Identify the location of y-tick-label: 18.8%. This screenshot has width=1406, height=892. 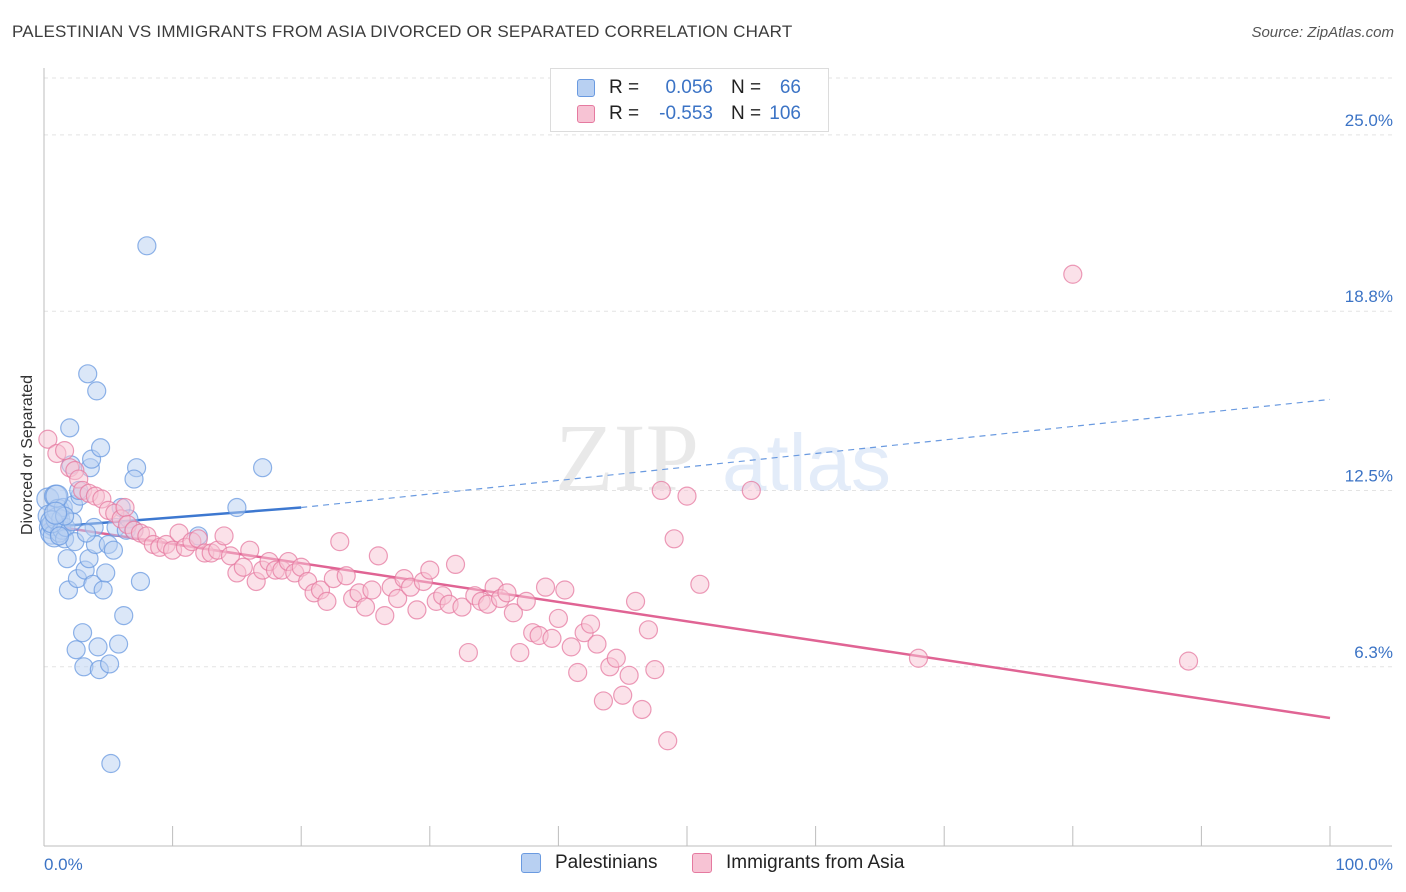
(1369, 296).